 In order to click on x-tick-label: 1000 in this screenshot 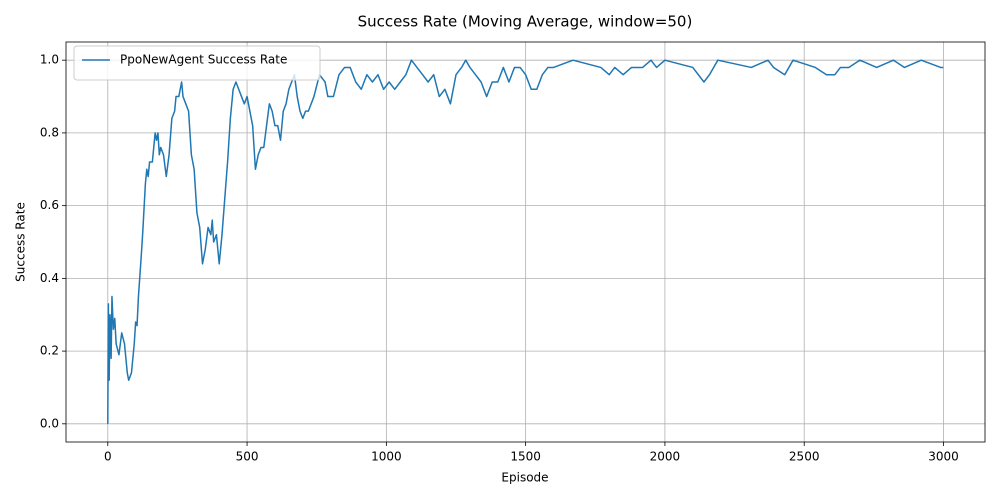, I will do `click(386, 457)`.